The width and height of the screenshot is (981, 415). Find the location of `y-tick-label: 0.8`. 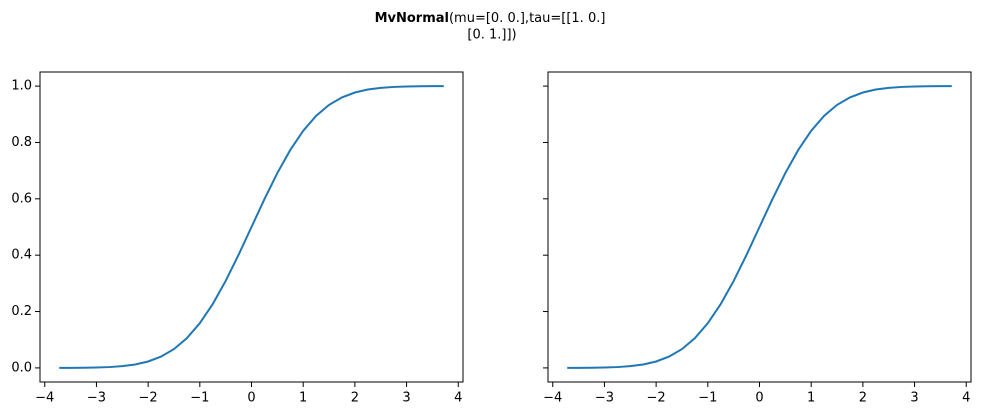

y-tick-label: 0.8 is located at coordinates (21, 142).